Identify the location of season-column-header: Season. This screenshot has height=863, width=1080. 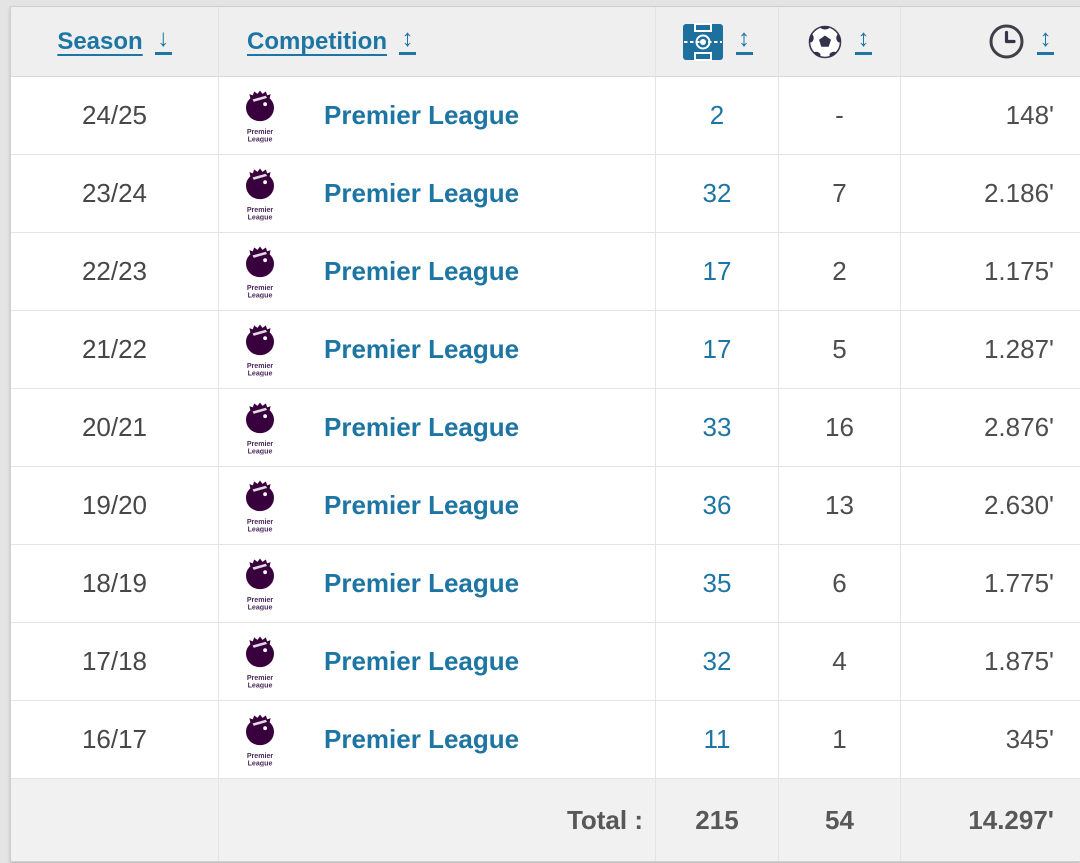
(100, 41).